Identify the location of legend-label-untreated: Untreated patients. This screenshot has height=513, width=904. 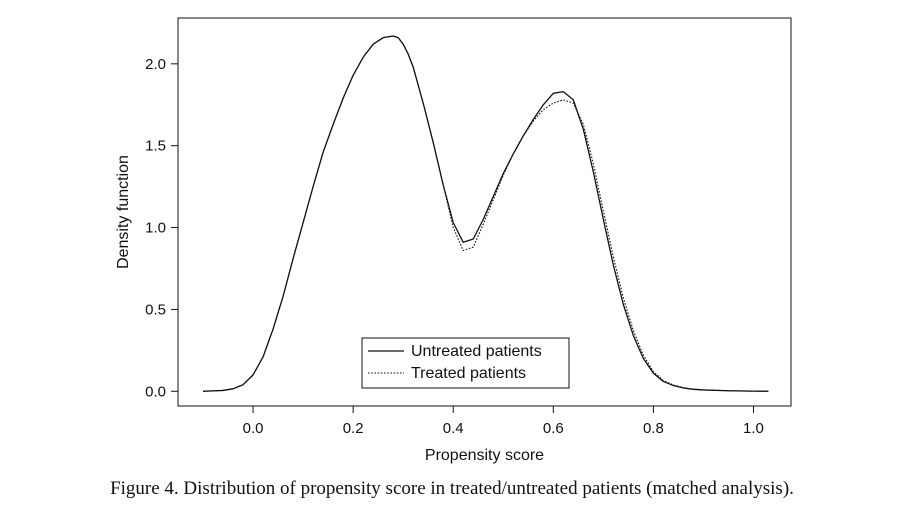
(476, 351).